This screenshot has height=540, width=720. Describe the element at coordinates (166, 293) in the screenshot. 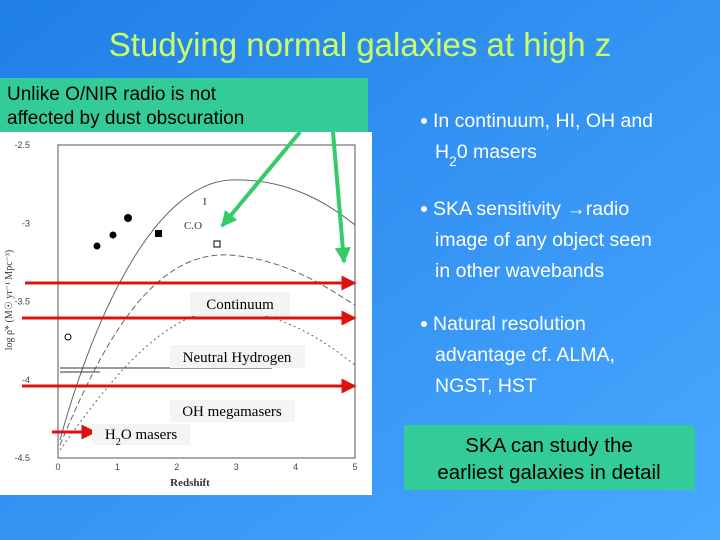

I see `plot-points` at that location.